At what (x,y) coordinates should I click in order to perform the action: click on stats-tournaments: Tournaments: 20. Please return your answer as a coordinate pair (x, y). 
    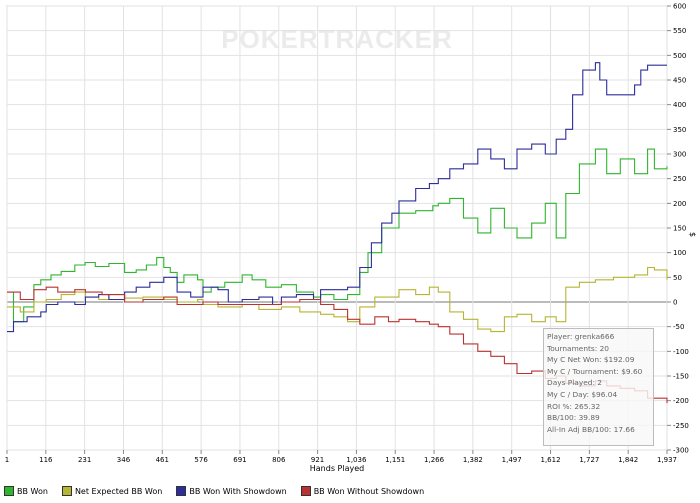
    Looking at the image, I should click on (578, 348).